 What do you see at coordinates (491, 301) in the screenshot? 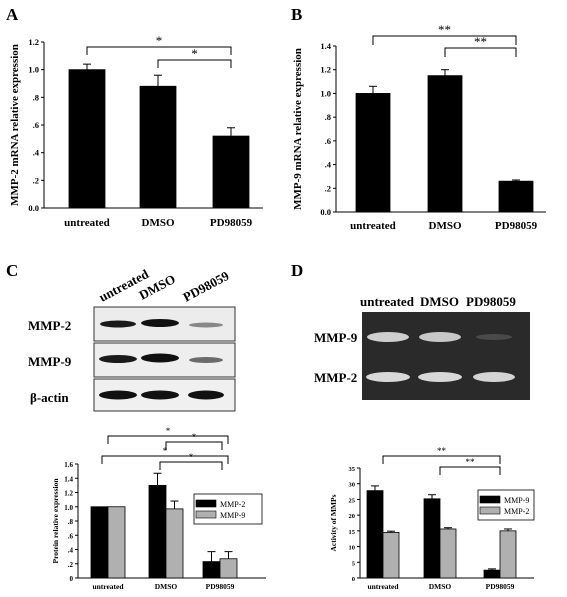
I see `gel-lane-label-pd98059: PD98059` at bounding box center [491, 301].